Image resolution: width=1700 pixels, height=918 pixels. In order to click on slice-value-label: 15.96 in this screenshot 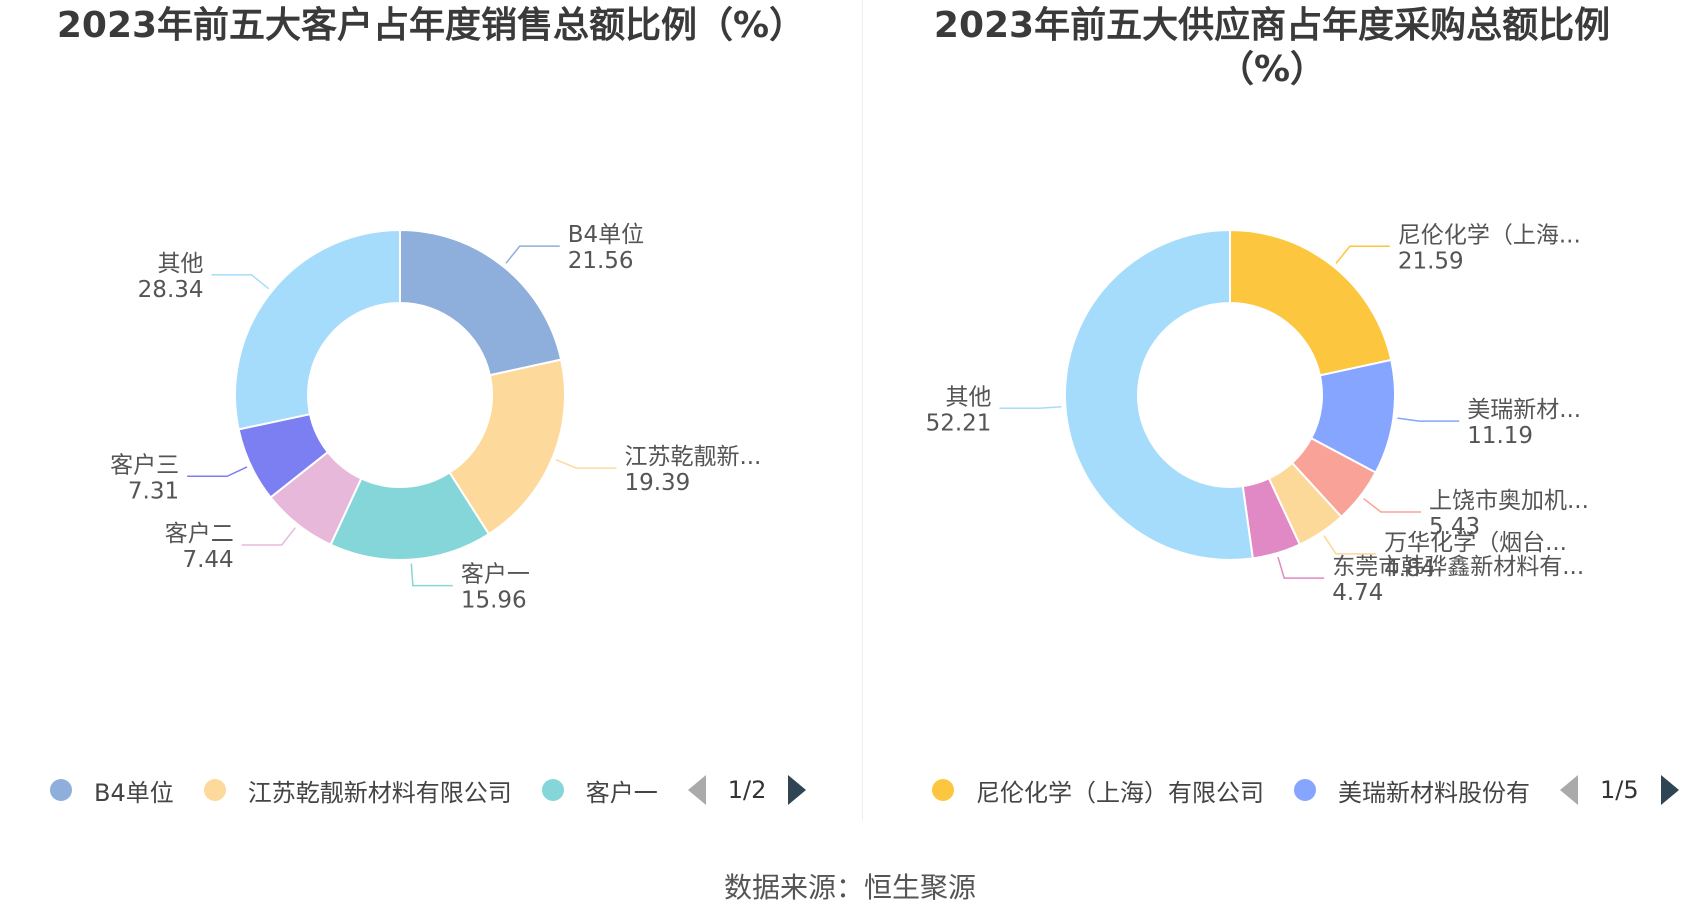, I will do `click(494, 601)`.